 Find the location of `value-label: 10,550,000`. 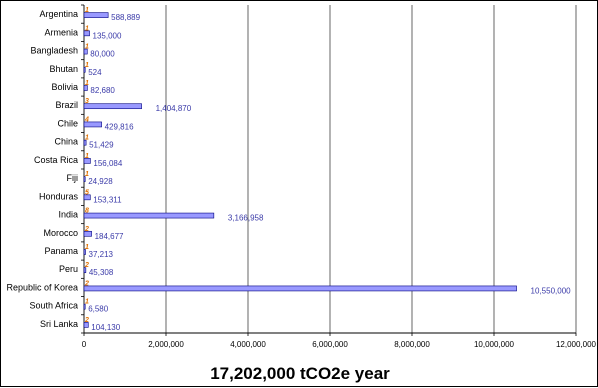

value-label: 10,550,000 is located at coordinates (551, 290).